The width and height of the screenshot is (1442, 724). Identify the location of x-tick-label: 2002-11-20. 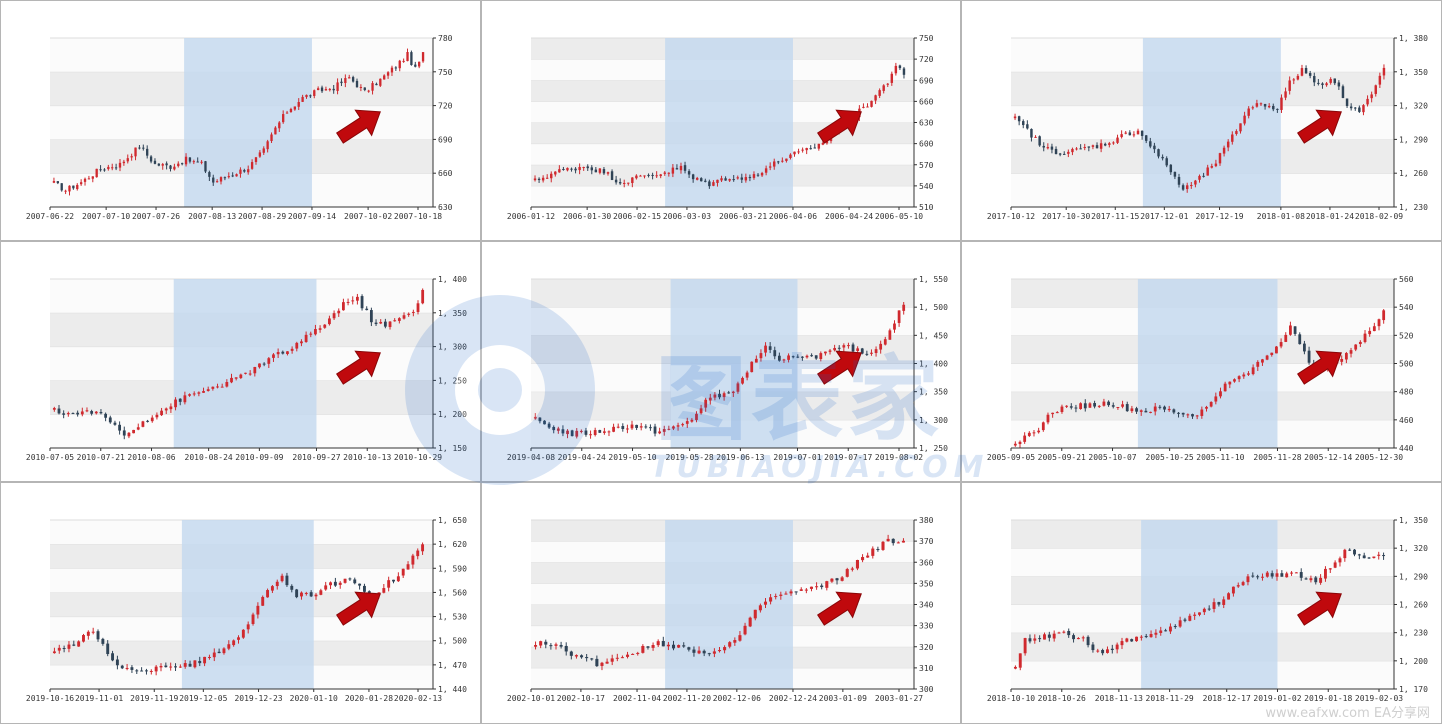
(687, 698).